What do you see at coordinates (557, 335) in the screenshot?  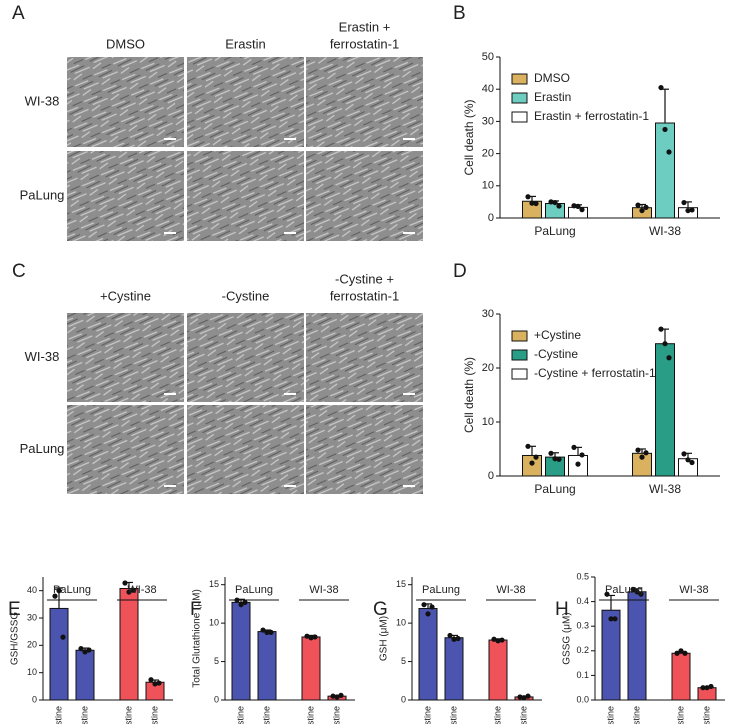 I see `legend-label: +Cystine` at bounding box center [557, 335].